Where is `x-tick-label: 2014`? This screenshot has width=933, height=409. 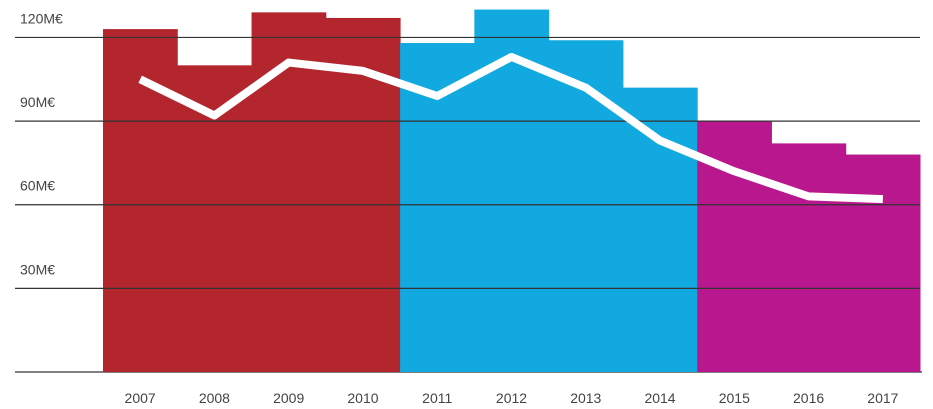 x-tick-label: 2014 is located at coordinates (659, 398).